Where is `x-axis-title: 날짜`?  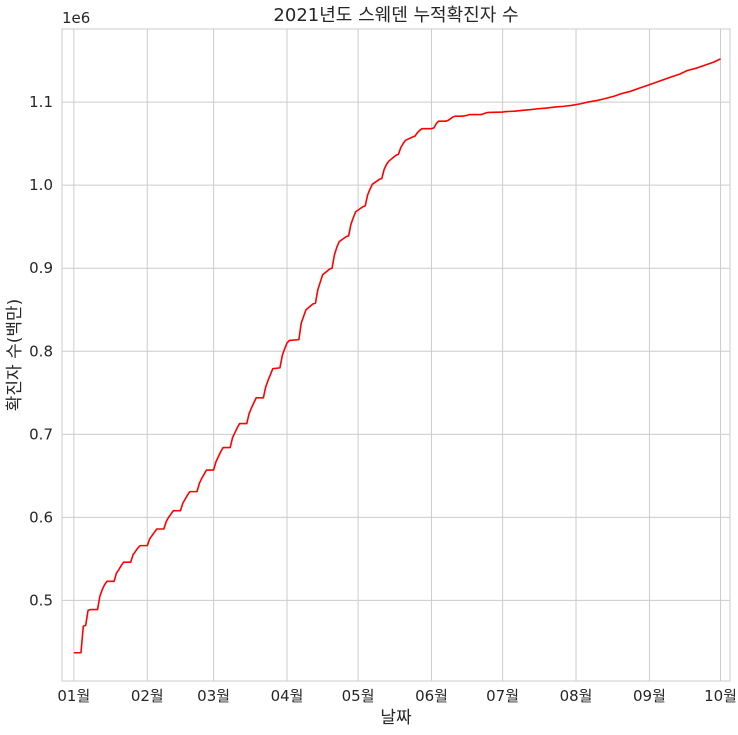 x-axis-title: 날짜 is located at coordinates (396, 718).